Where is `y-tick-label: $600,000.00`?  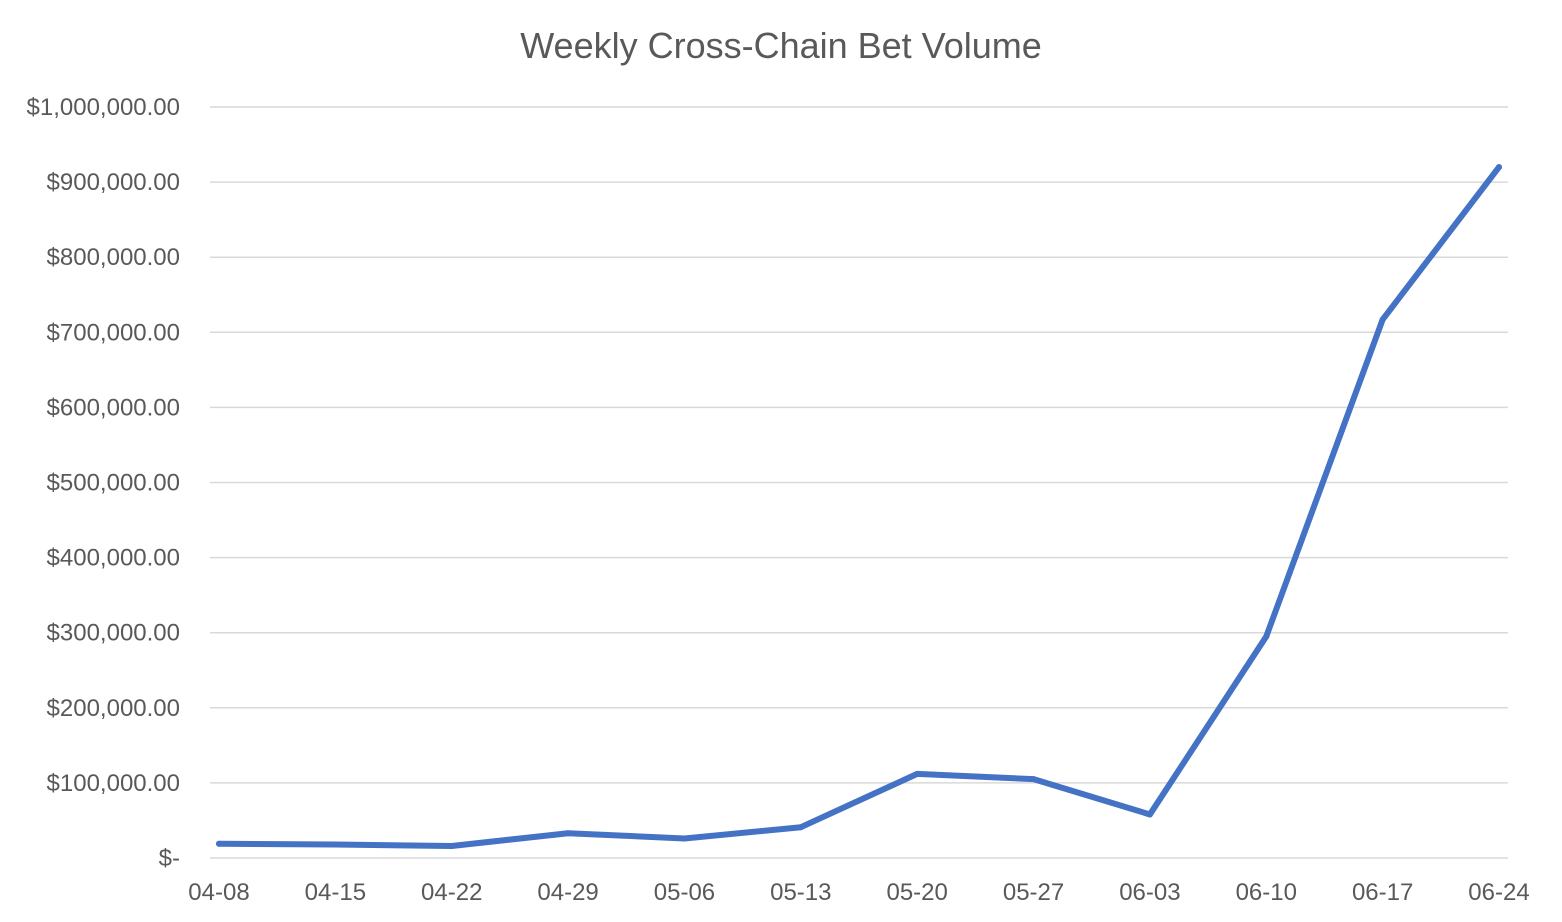
y-tick-label: $600,000.00 is located at coordinates (113, 407).